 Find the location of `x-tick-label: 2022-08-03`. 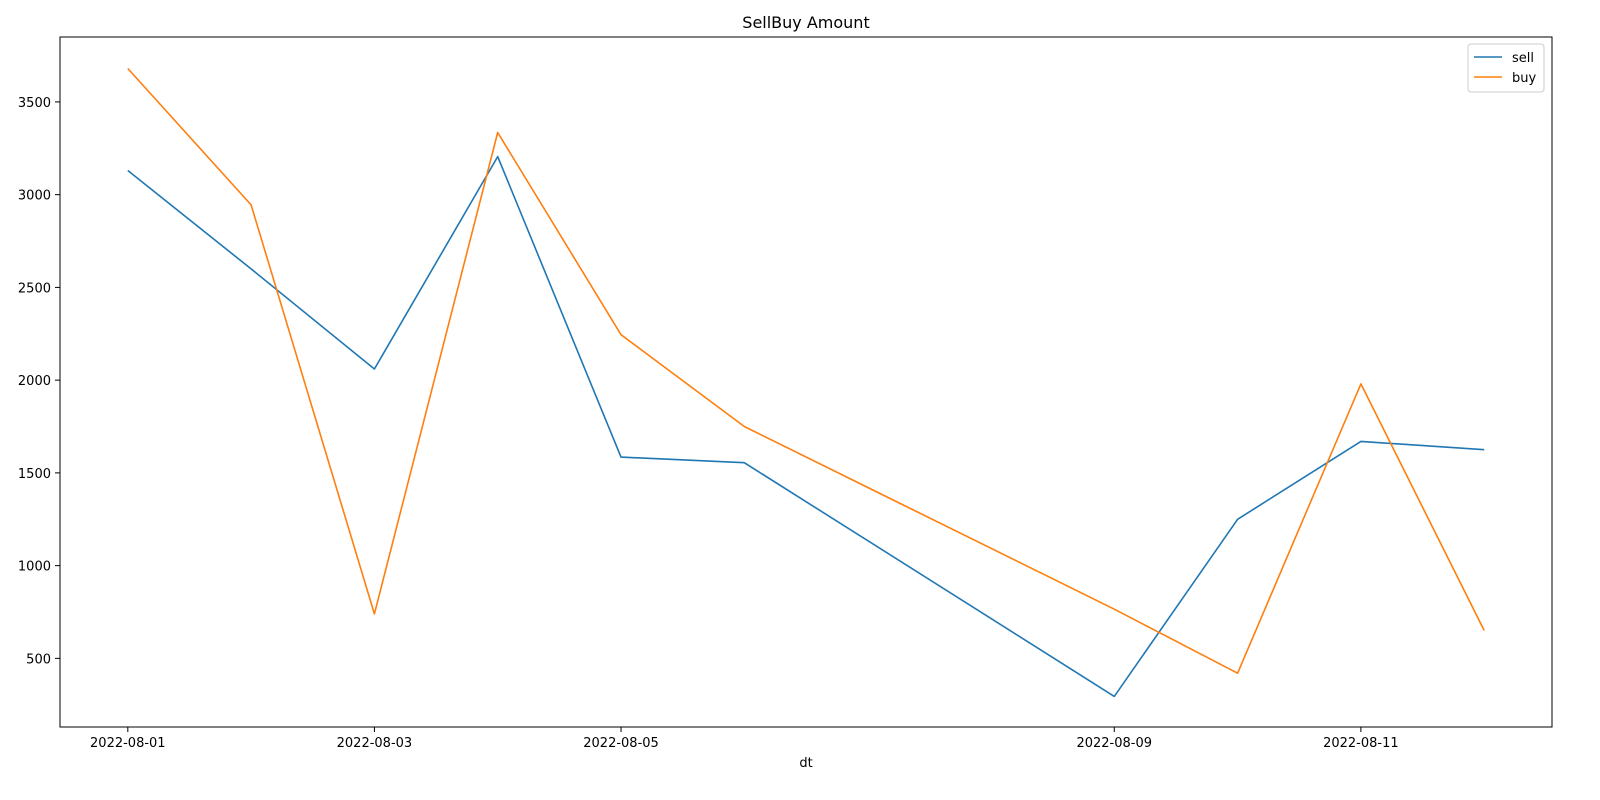

x-tick-label: 2022-08-03 is located at coordinates (375, 743).